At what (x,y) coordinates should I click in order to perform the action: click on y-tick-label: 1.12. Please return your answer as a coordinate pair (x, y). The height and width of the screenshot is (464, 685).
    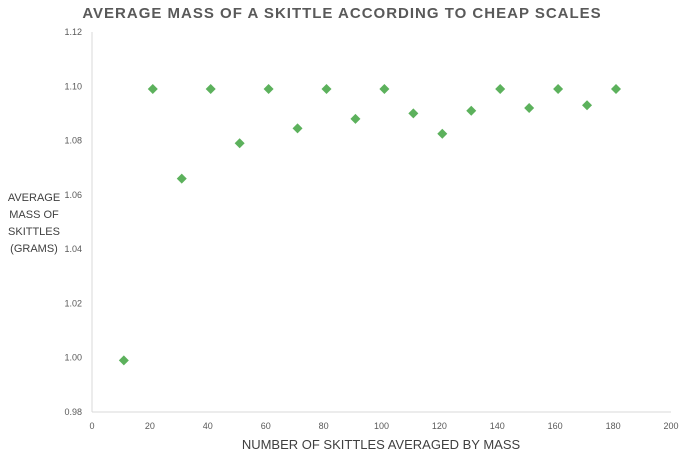
    Looking at the image, I should click on (73, 32).